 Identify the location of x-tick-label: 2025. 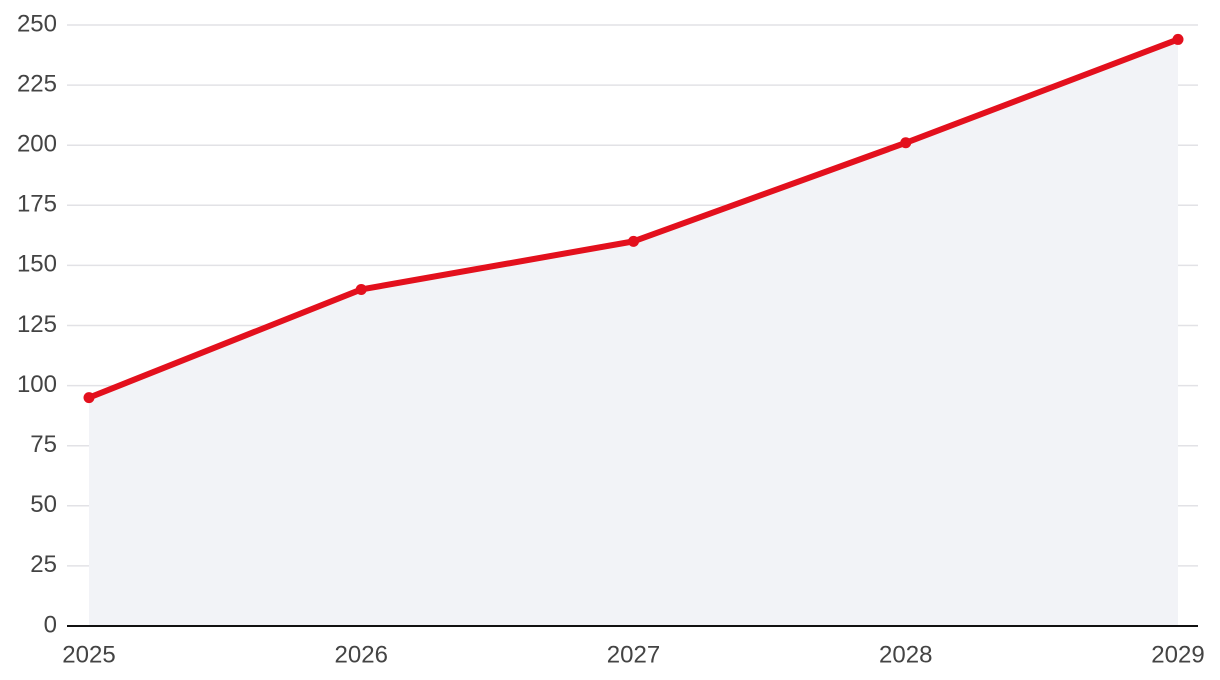
(88, 654).